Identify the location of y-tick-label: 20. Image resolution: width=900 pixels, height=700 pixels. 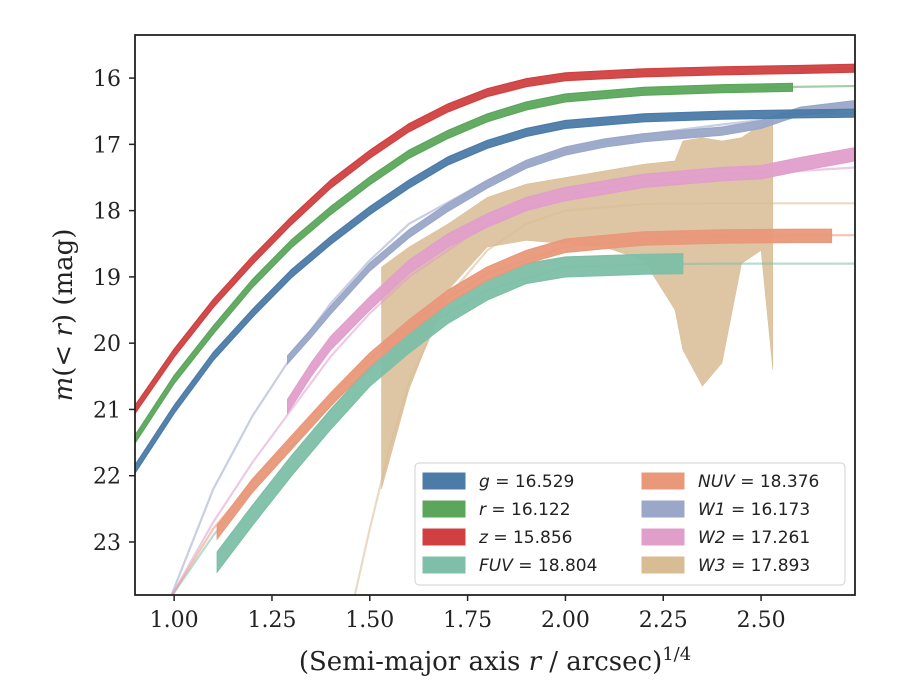
(107, 344).